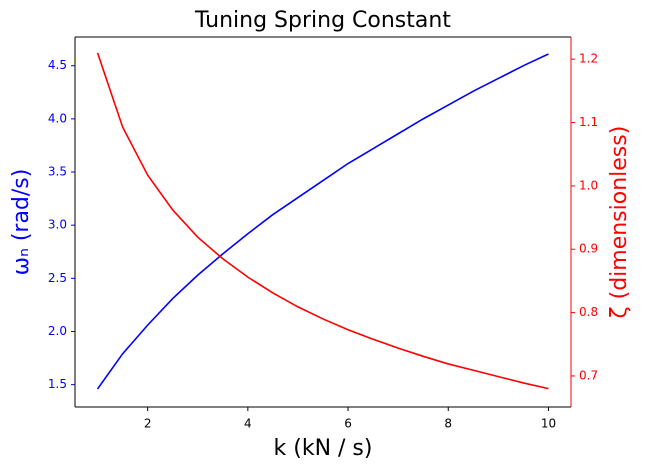 This screenshot has height=472, width=646. I want to click on x-tick-label: 6, so click(348, 424).